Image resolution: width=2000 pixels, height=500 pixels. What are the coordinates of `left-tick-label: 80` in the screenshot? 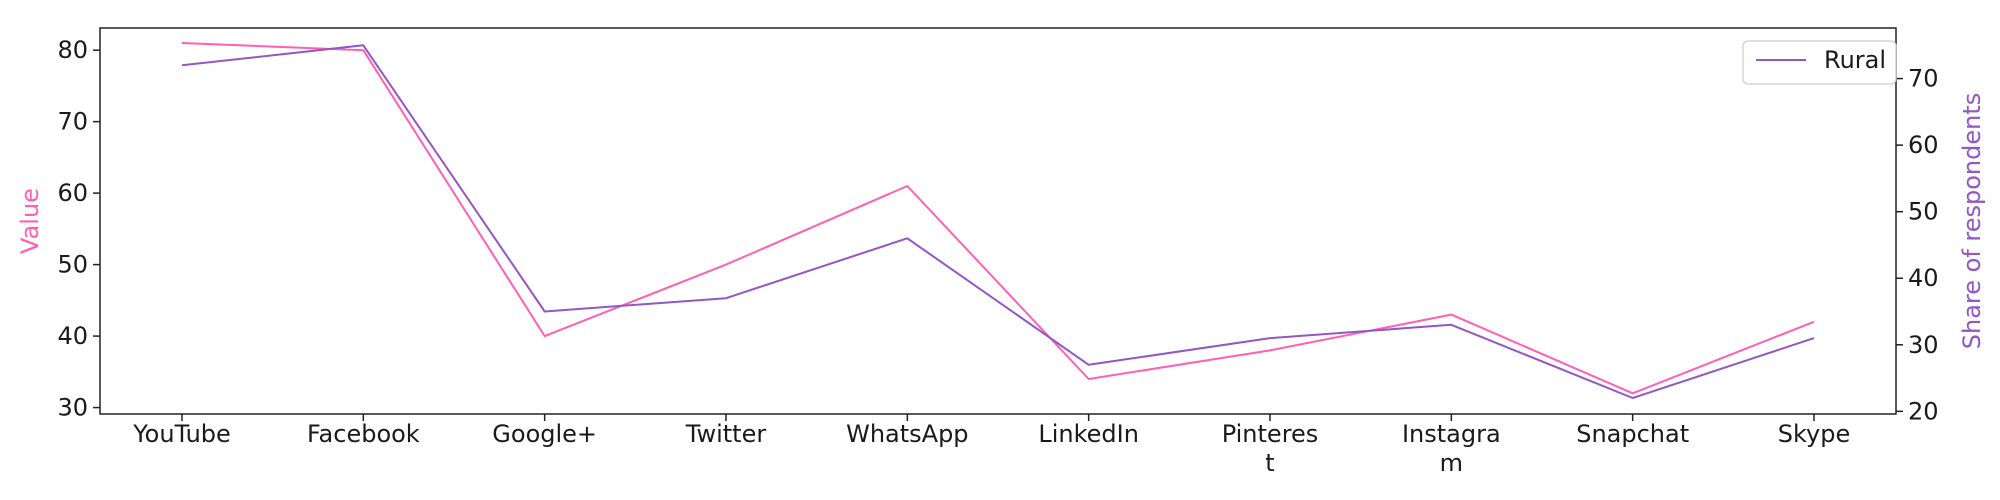 It's located at (72, 50).